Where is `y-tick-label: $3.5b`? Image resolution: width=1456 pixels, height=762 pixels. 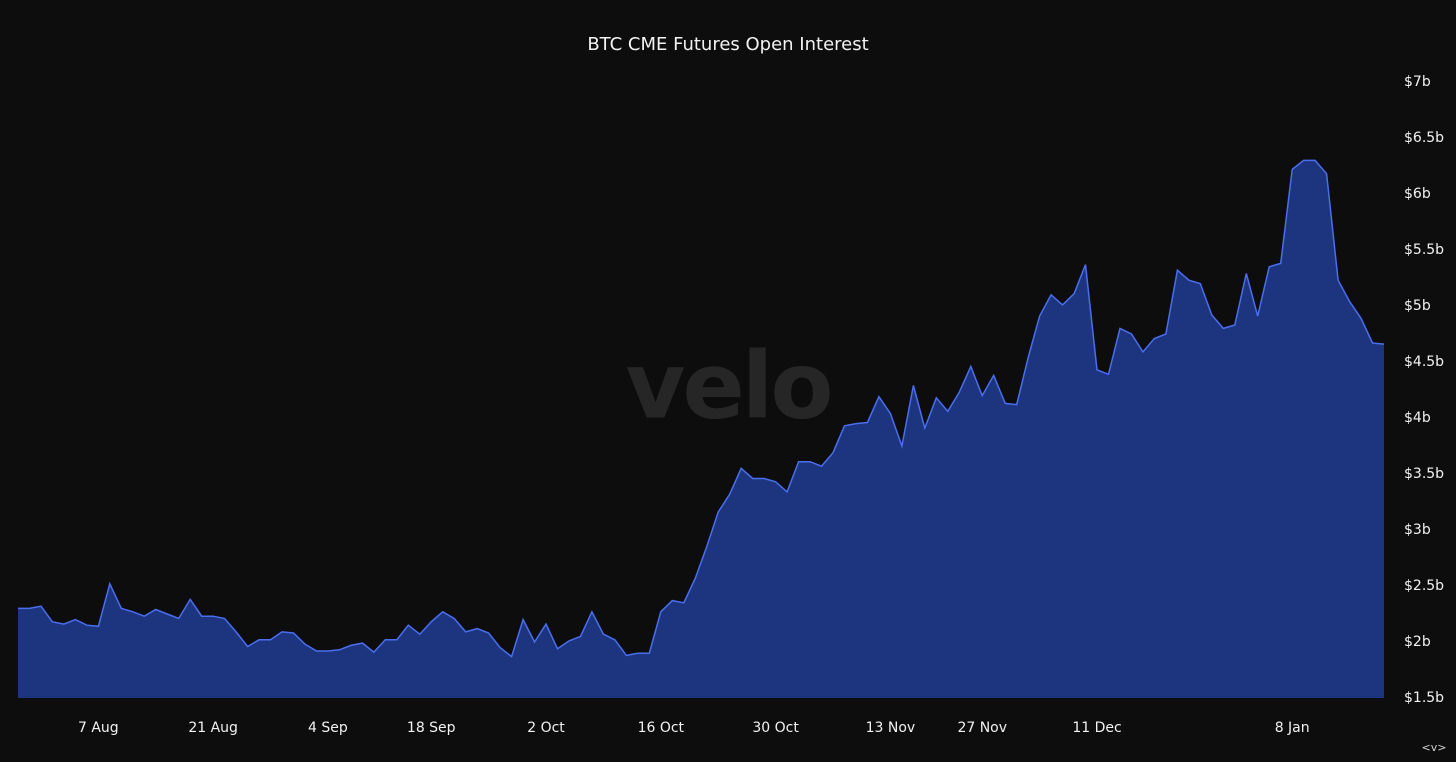
y-tick-label: $3.5b is located at coordinates (1424, 474).